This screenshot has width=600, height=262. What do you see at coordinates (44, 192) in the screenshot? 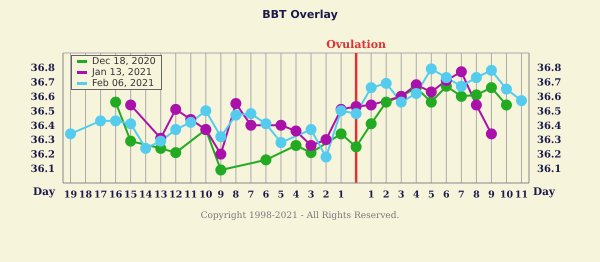
I see `text: Day` at bounding box center [44, 192].